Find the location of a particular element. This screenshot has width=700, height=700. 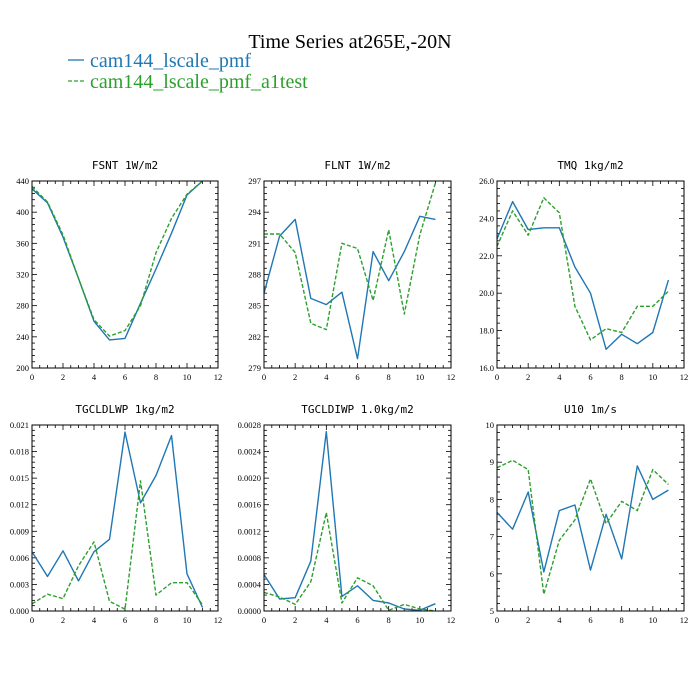

figure-title: Time Series at265E,-20N is located at coordinates (349, 42).